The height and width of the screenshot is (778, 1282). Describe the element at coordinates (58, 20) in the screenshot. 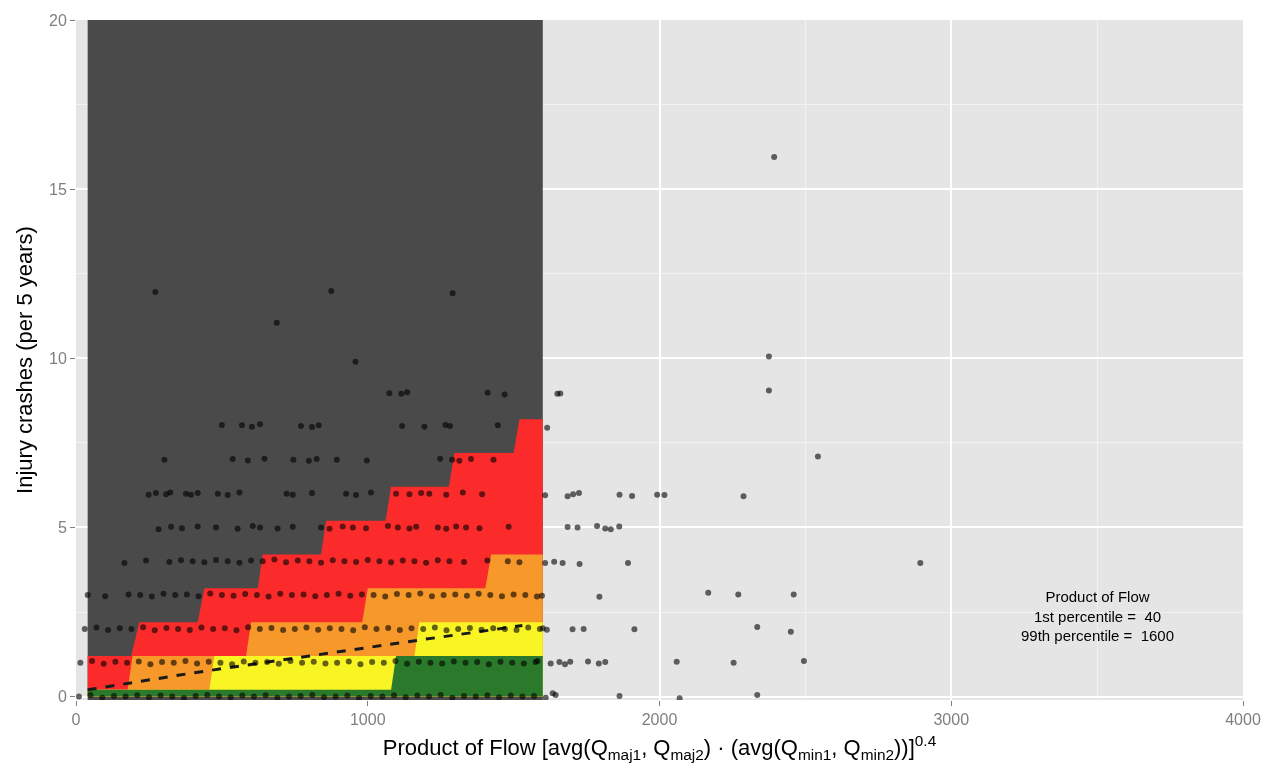

I see `y-tick-label: 20` at that location.